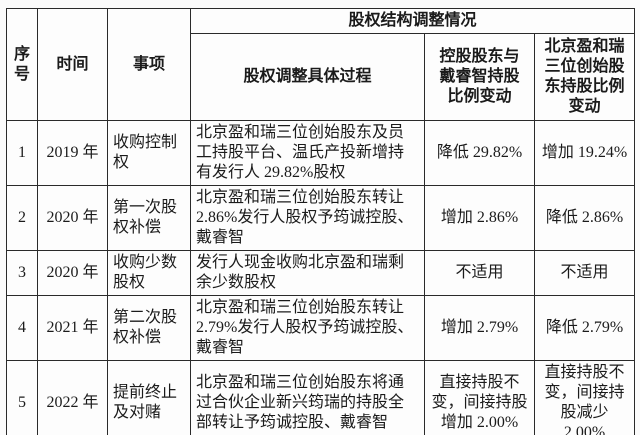  I want to click on header-process: 股权调整具体过程, so click(307, 77).